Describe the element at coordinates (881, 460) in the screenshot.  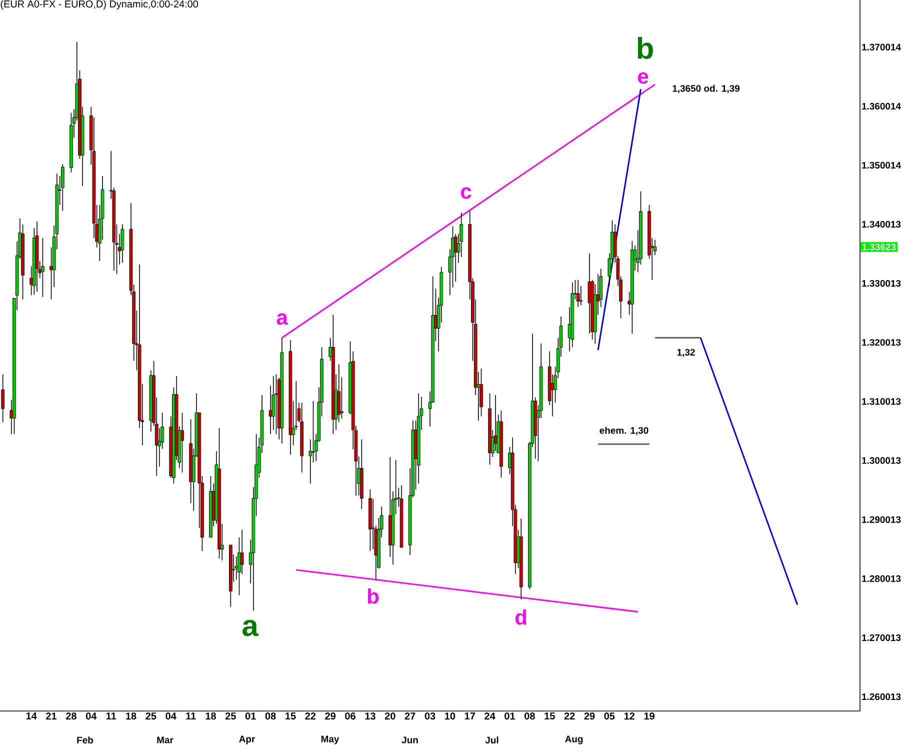
I see `y-tick-label: 1.300013` at that location.